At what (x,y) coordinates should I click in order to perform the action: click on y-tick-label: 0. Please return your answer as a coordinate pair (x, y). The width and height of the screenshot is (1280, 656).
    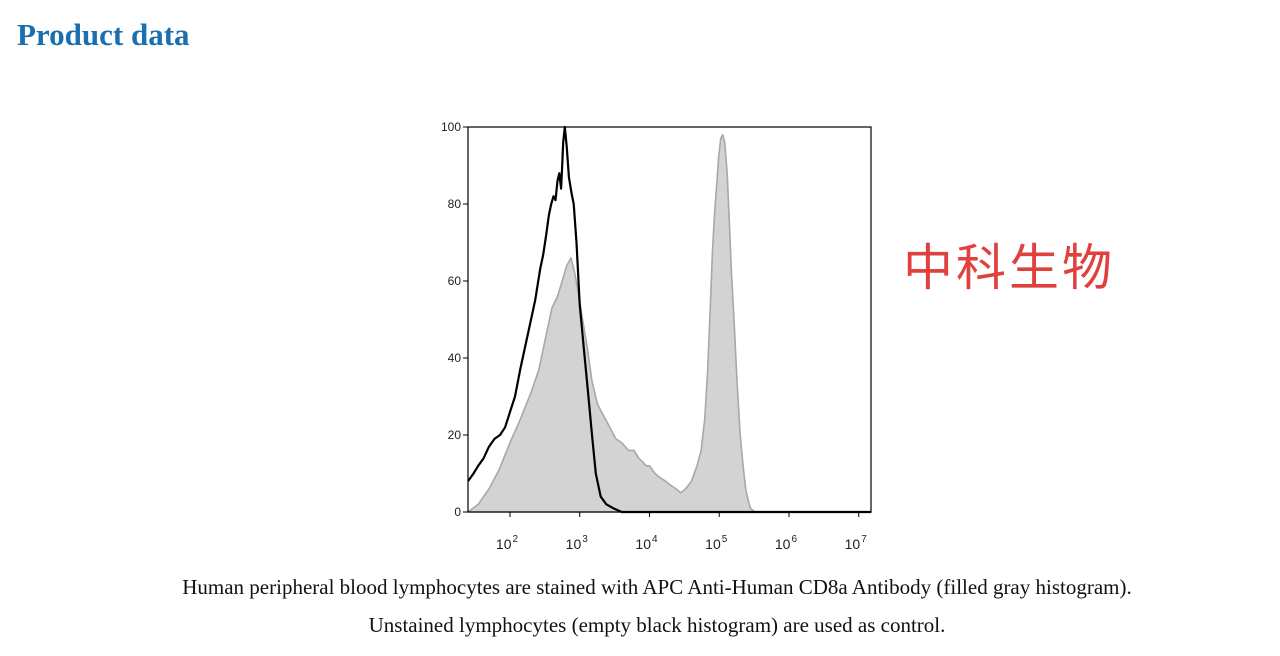
    Looking at the image, I should click on (457, 512).